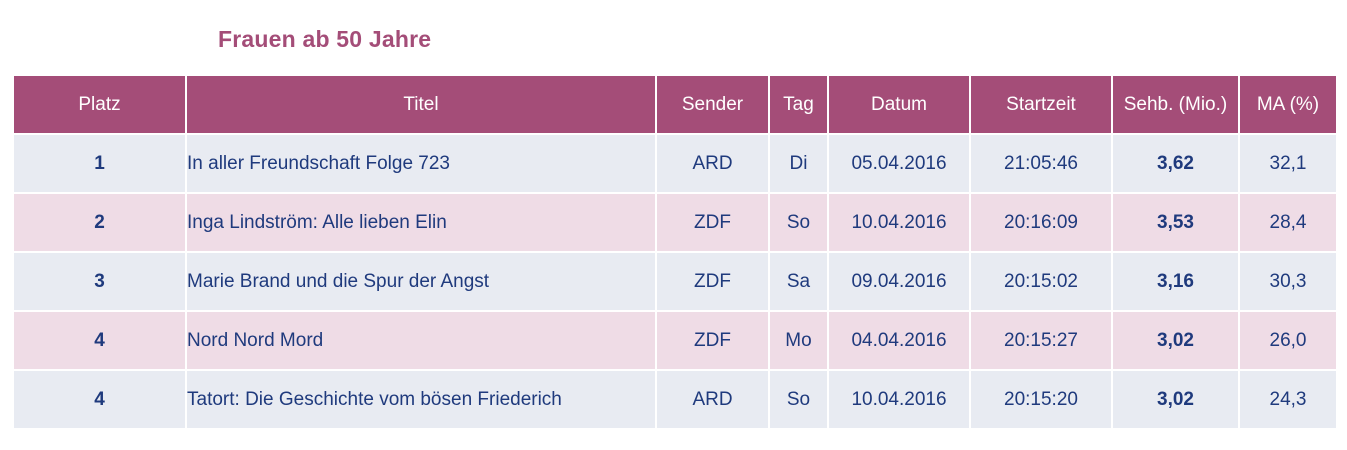 The image size is (1347, 450). Describe the element at coordinates (798, 163) in the screenshot. I see `cell-tag: Di` at that location.